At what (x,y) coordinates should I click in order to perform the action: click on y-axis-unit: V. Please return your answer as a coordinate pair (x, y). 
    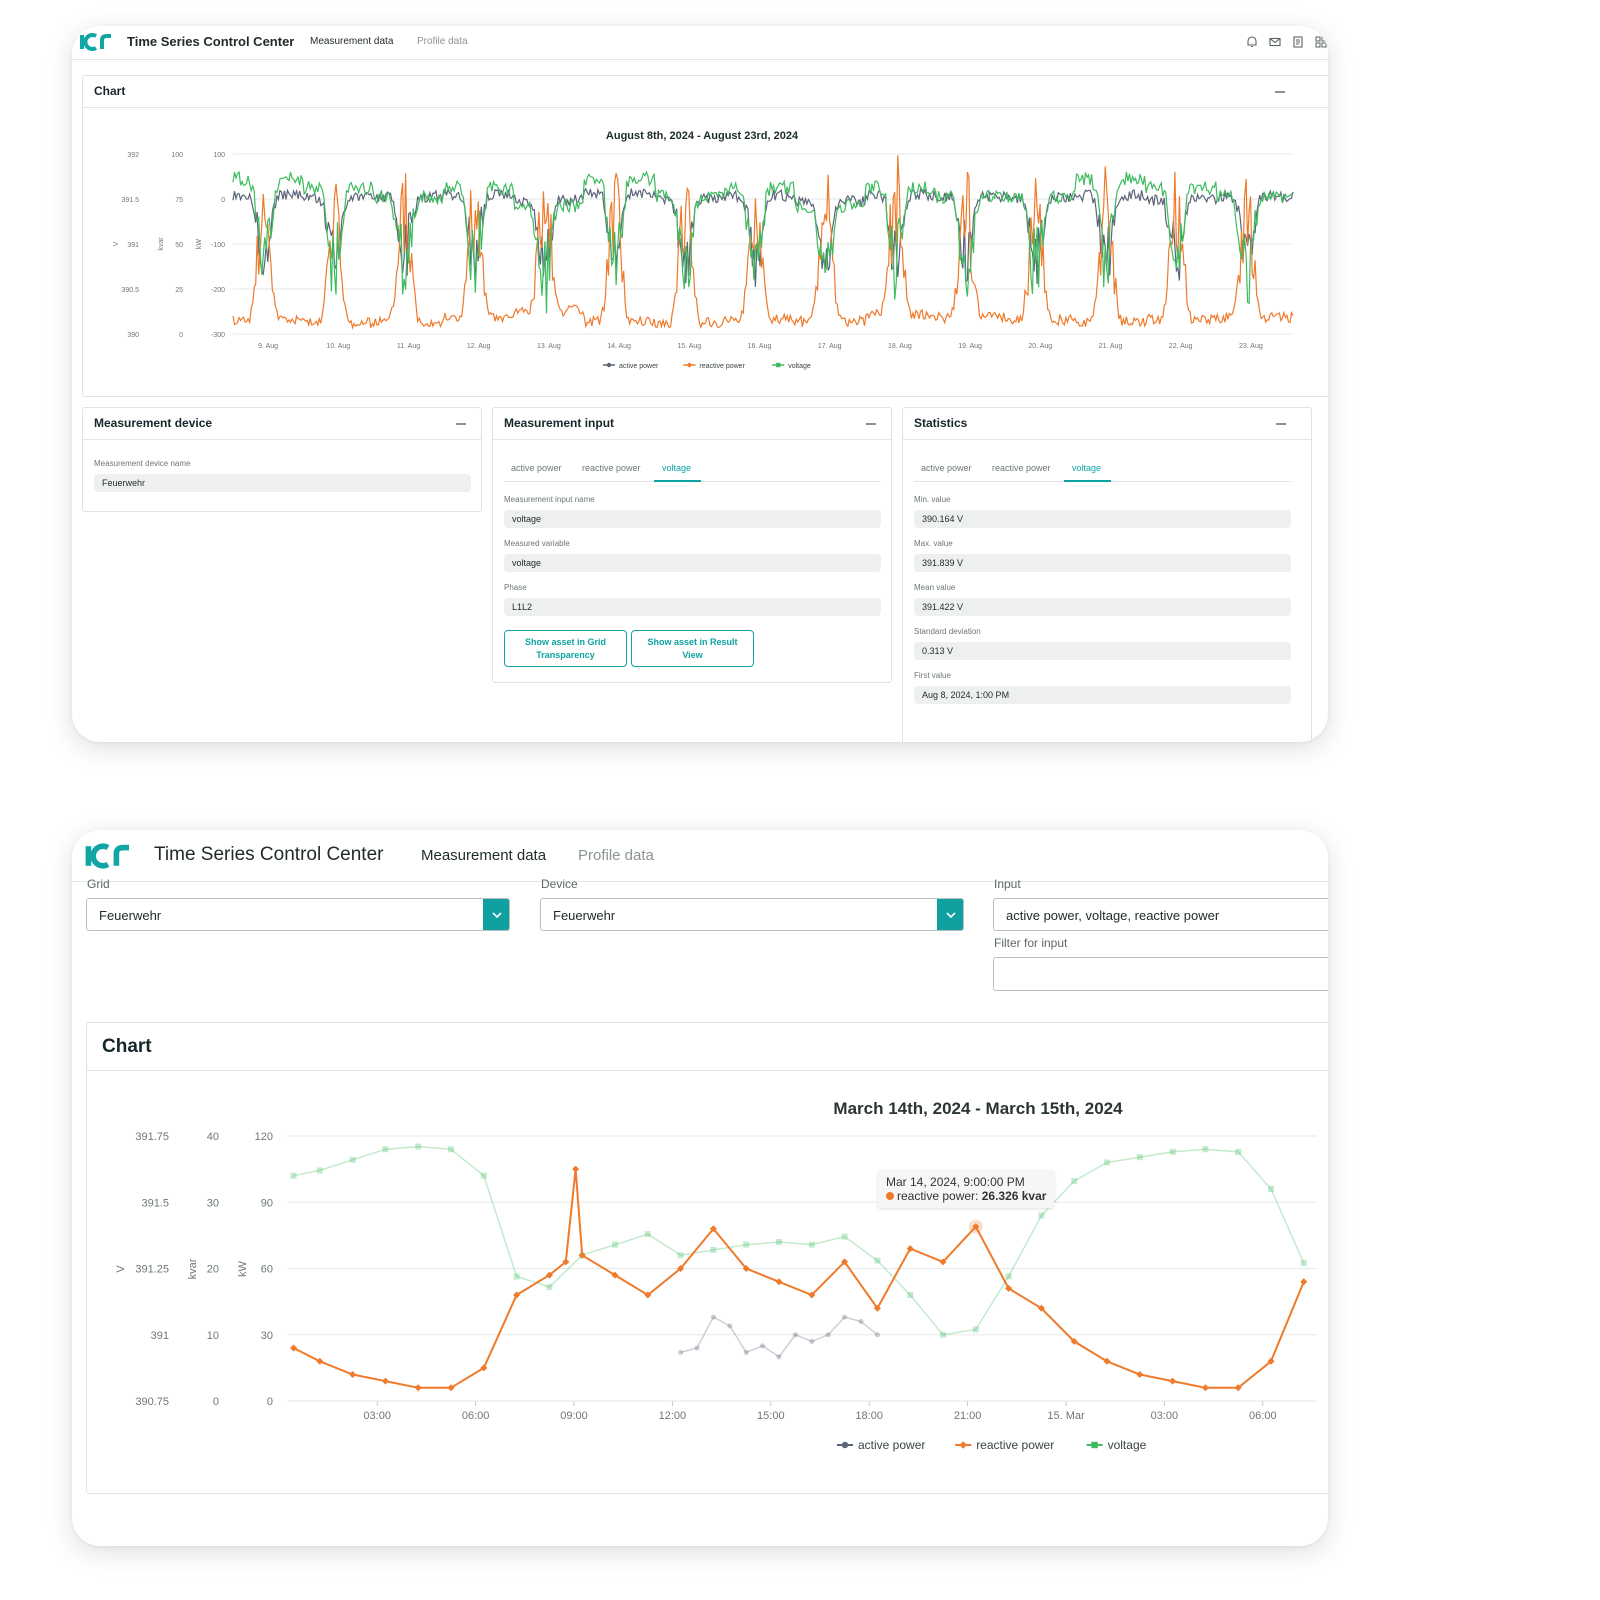
    Looking at the image, I should click on (121, 1269).